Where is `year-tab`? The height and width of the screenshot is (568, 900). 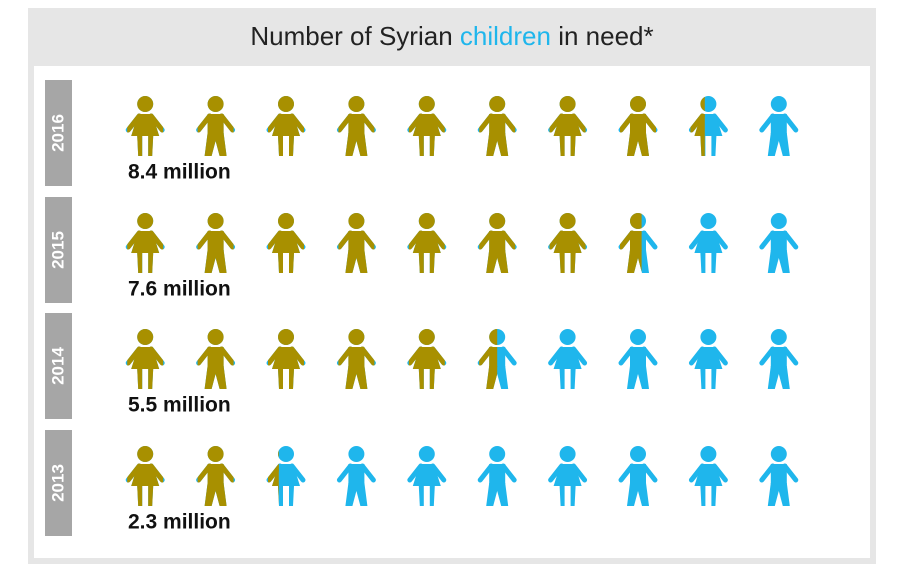 year-tab is located at coordinates (58, 250).